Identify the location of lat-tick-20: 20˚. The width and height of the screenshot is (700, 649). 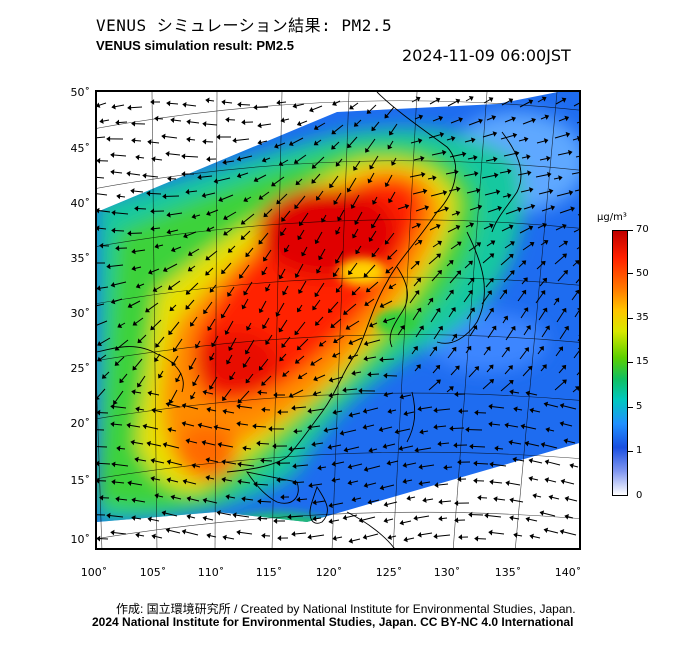
(80, 423).